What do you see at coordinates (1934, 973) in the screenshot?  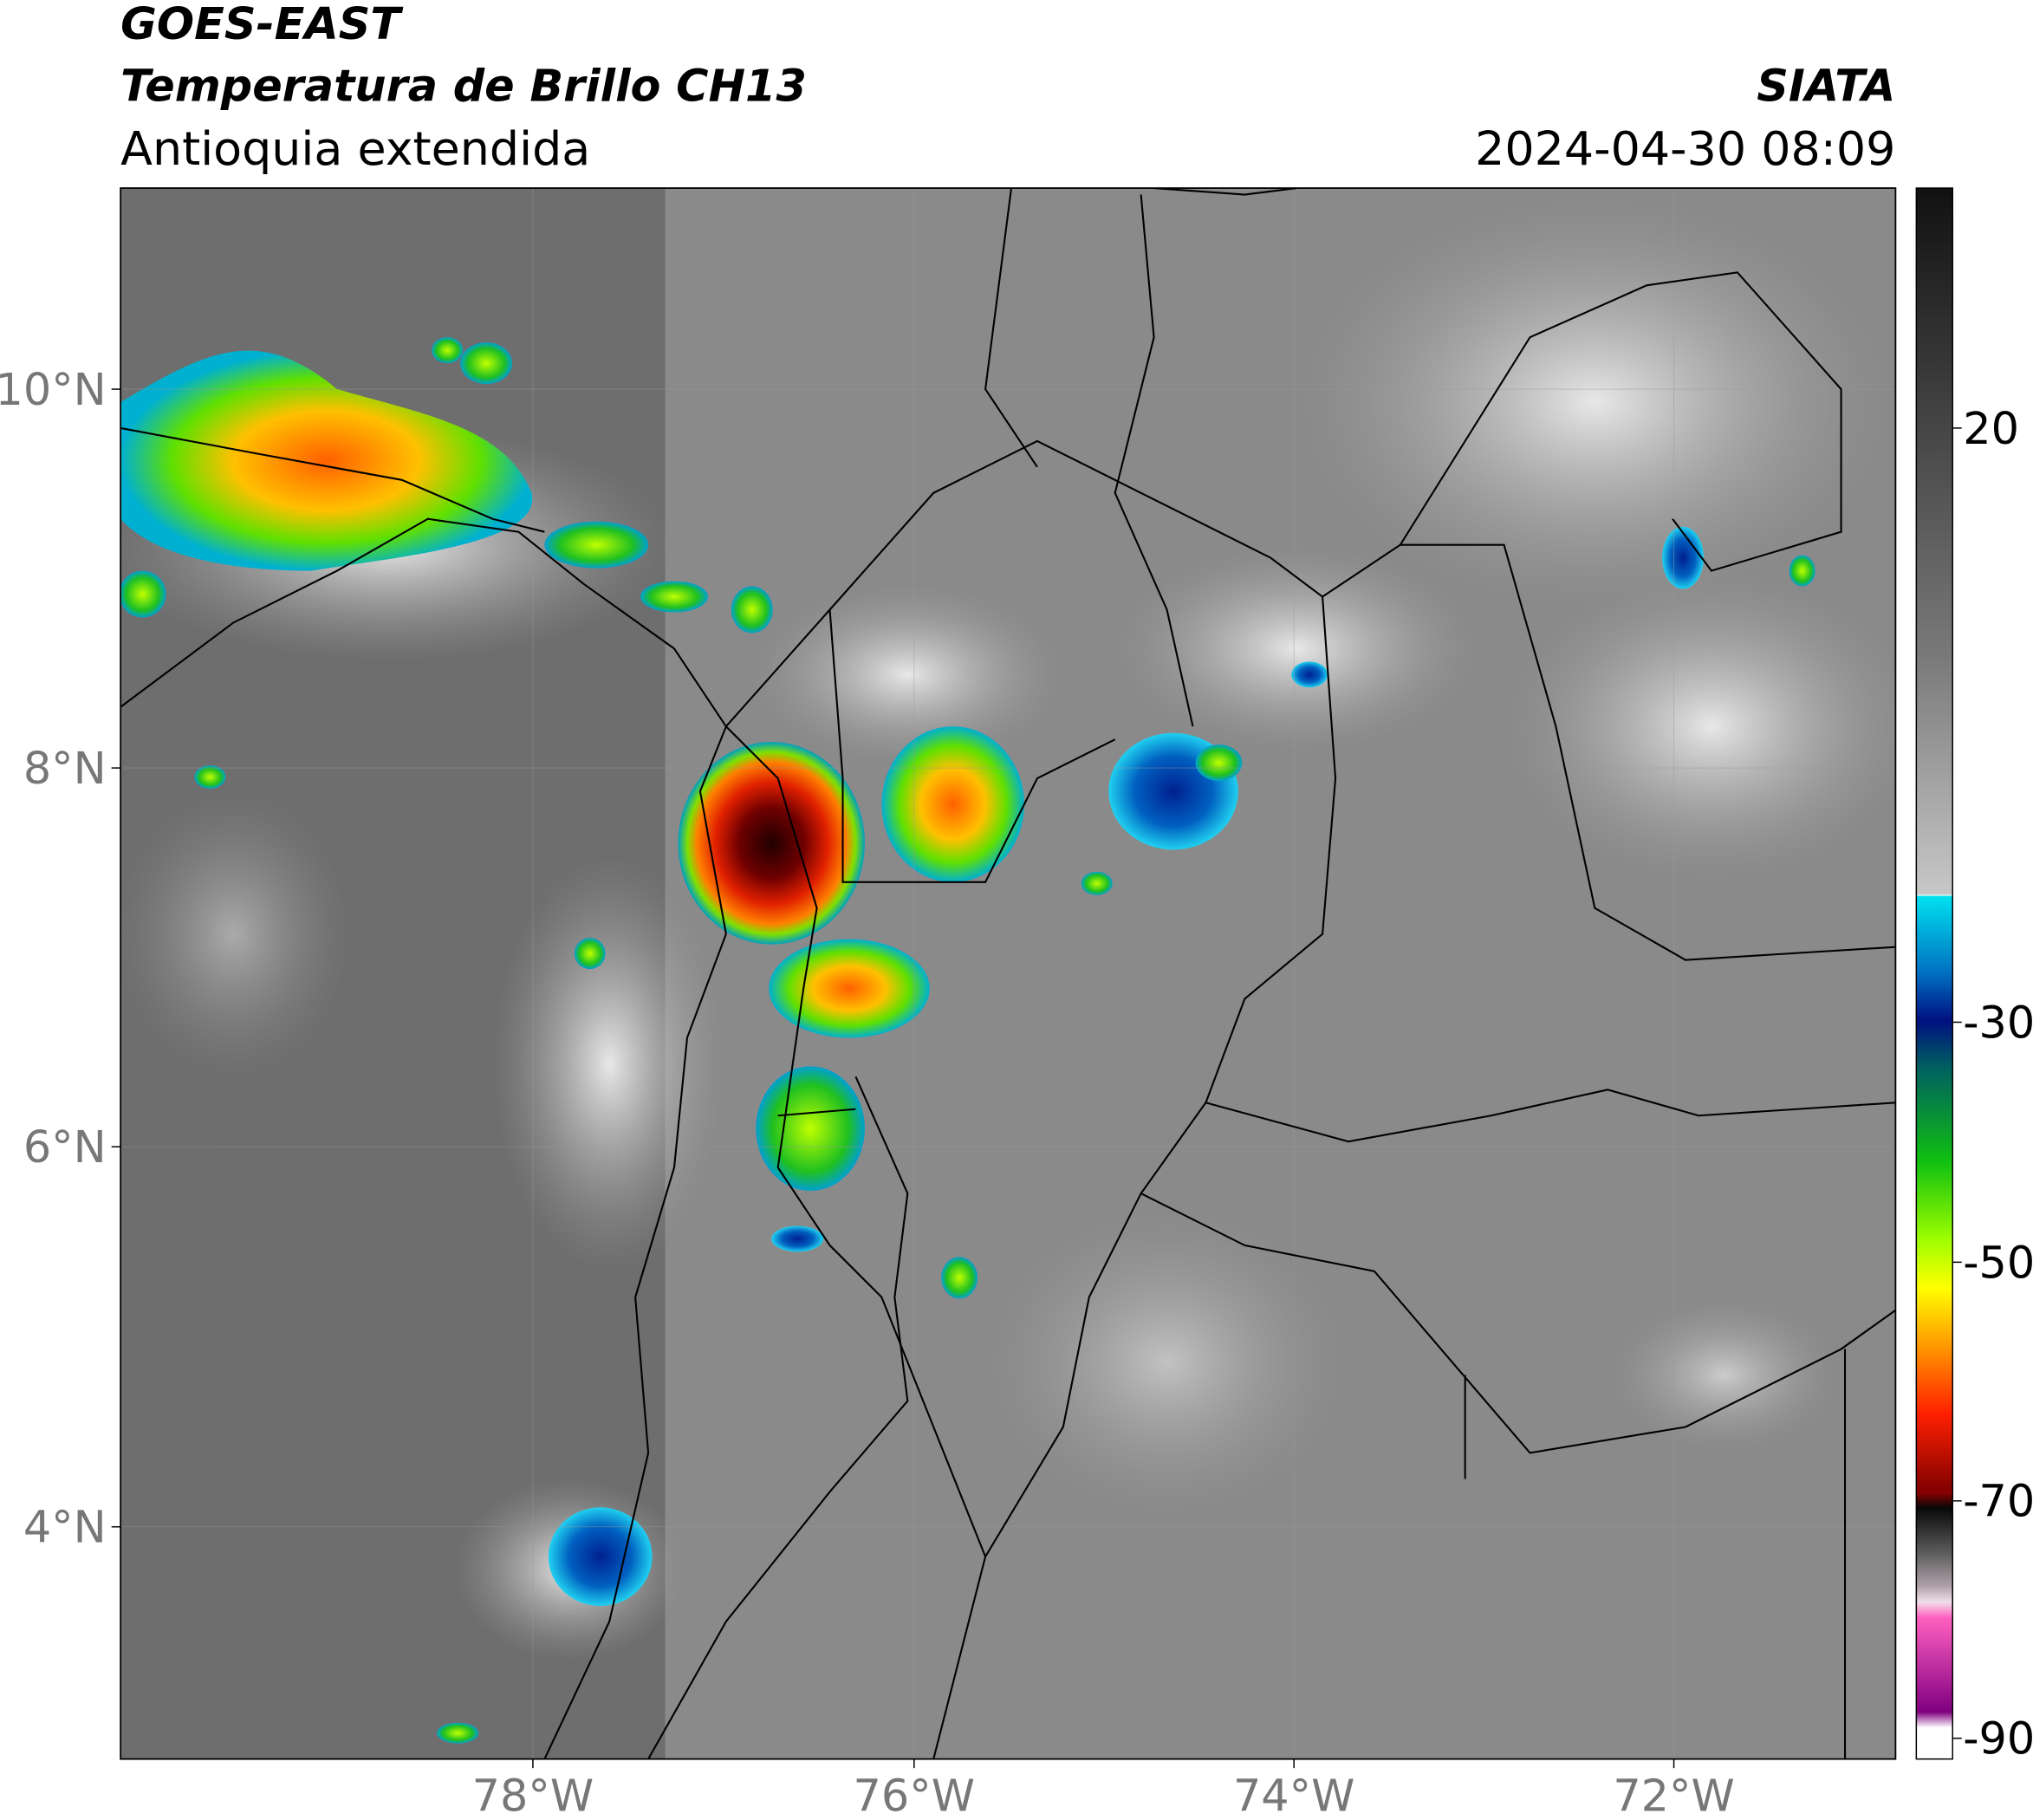 I see `colorbar` at bounding box center [1934, 973].